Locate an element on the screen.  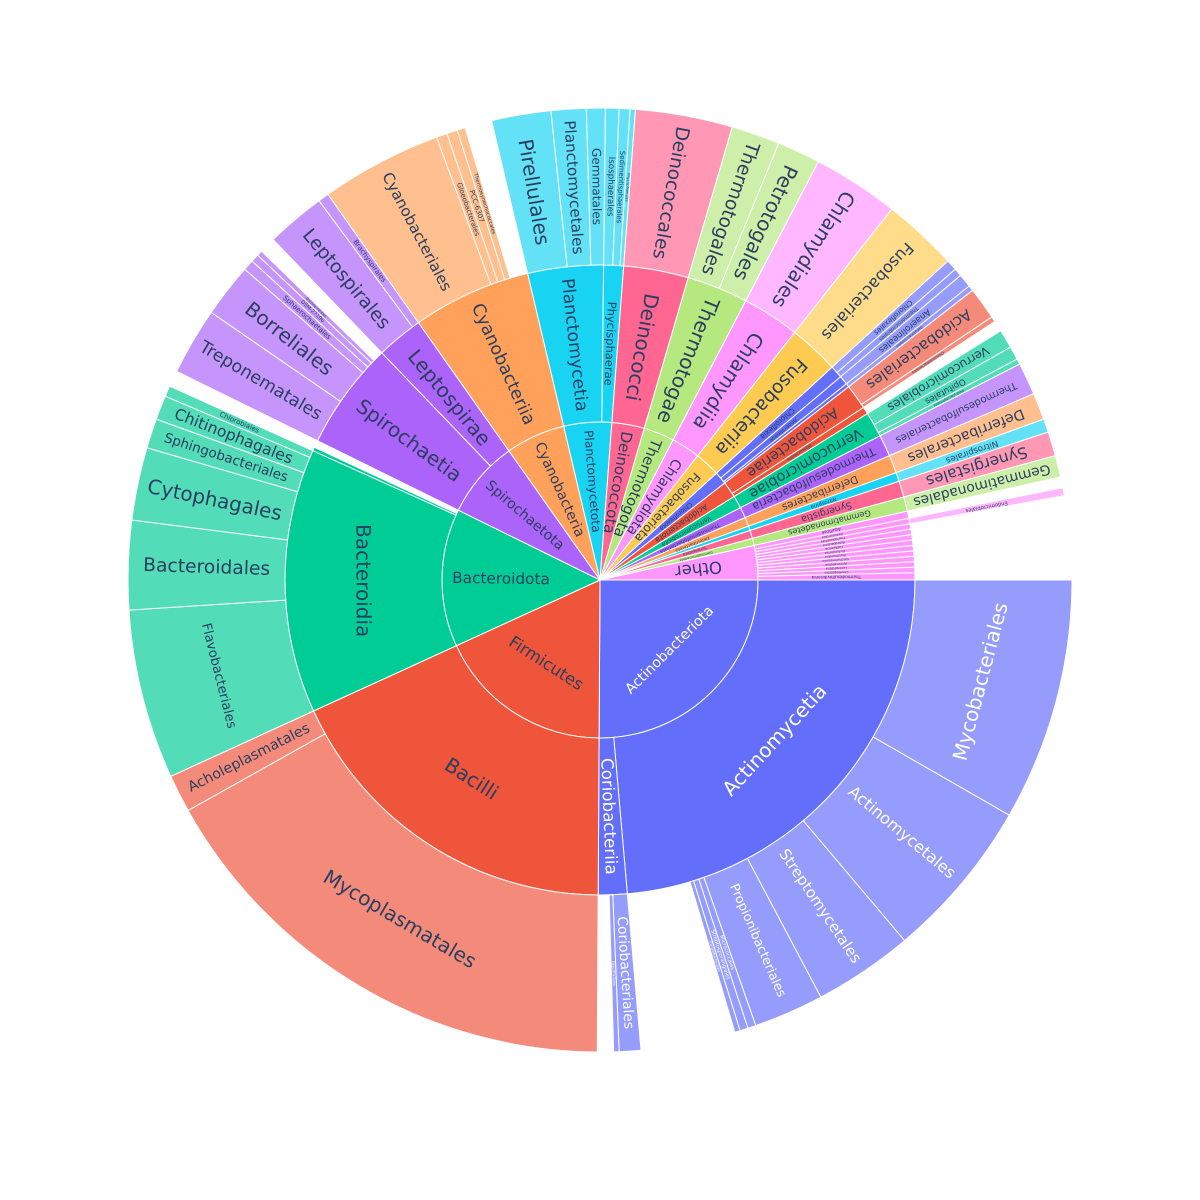
order-wedge-brevinematales is located at coordinates (315, 307).